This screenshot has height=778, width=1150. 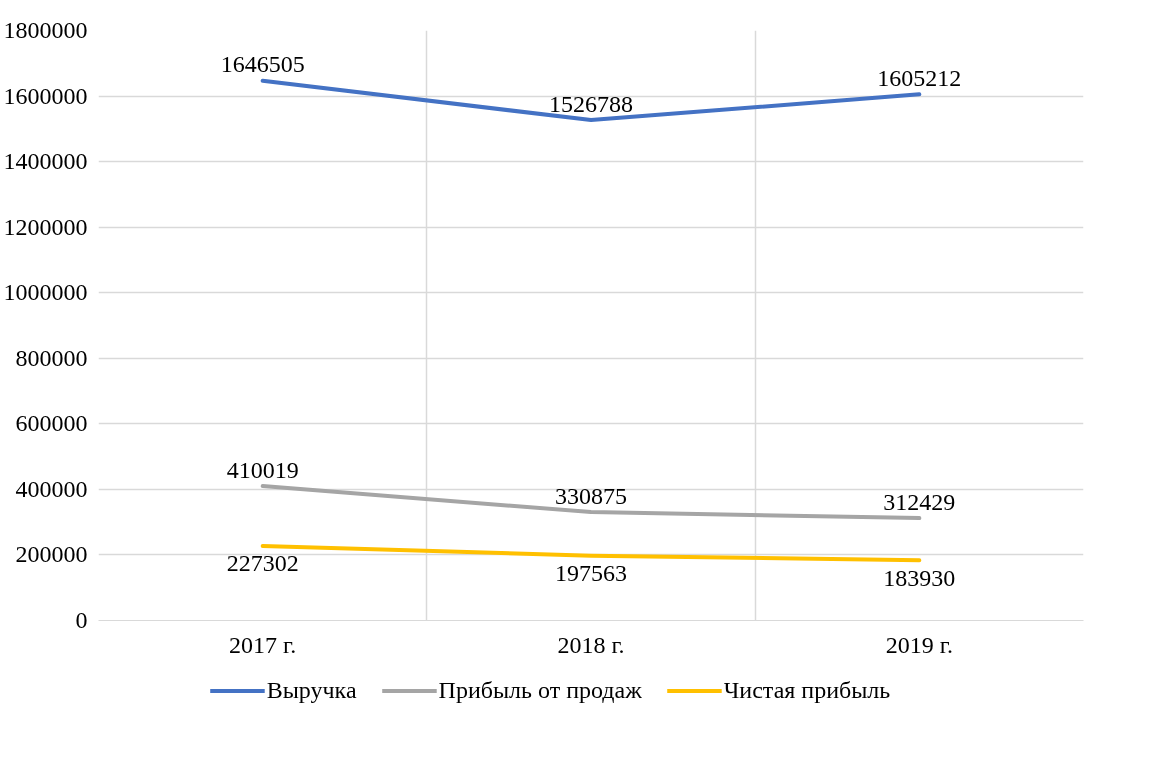 I want to click on y-tick-label: 1600000, so click(x=45, y=95).